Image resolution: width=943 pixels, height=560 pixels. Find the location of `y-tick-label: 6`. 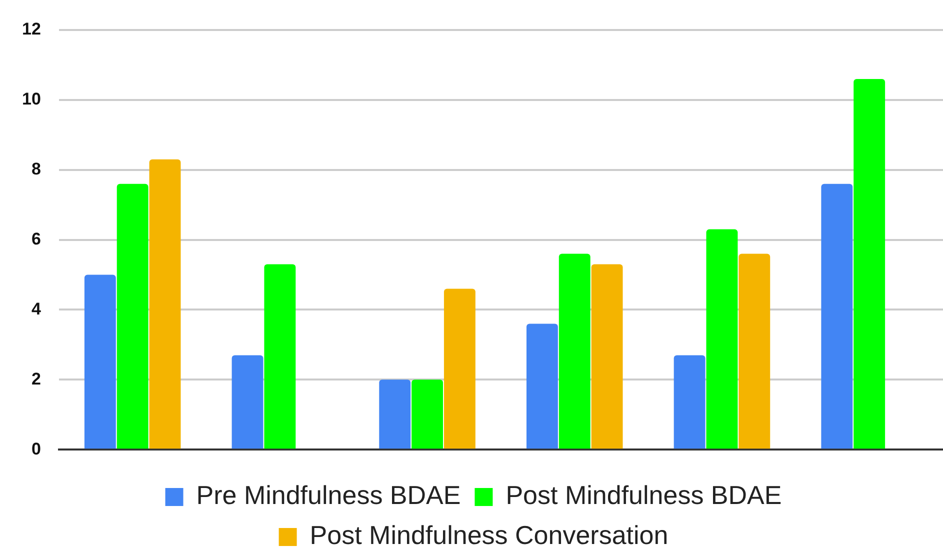

y-tick-label: 6 is located at coordinates (36, 238).